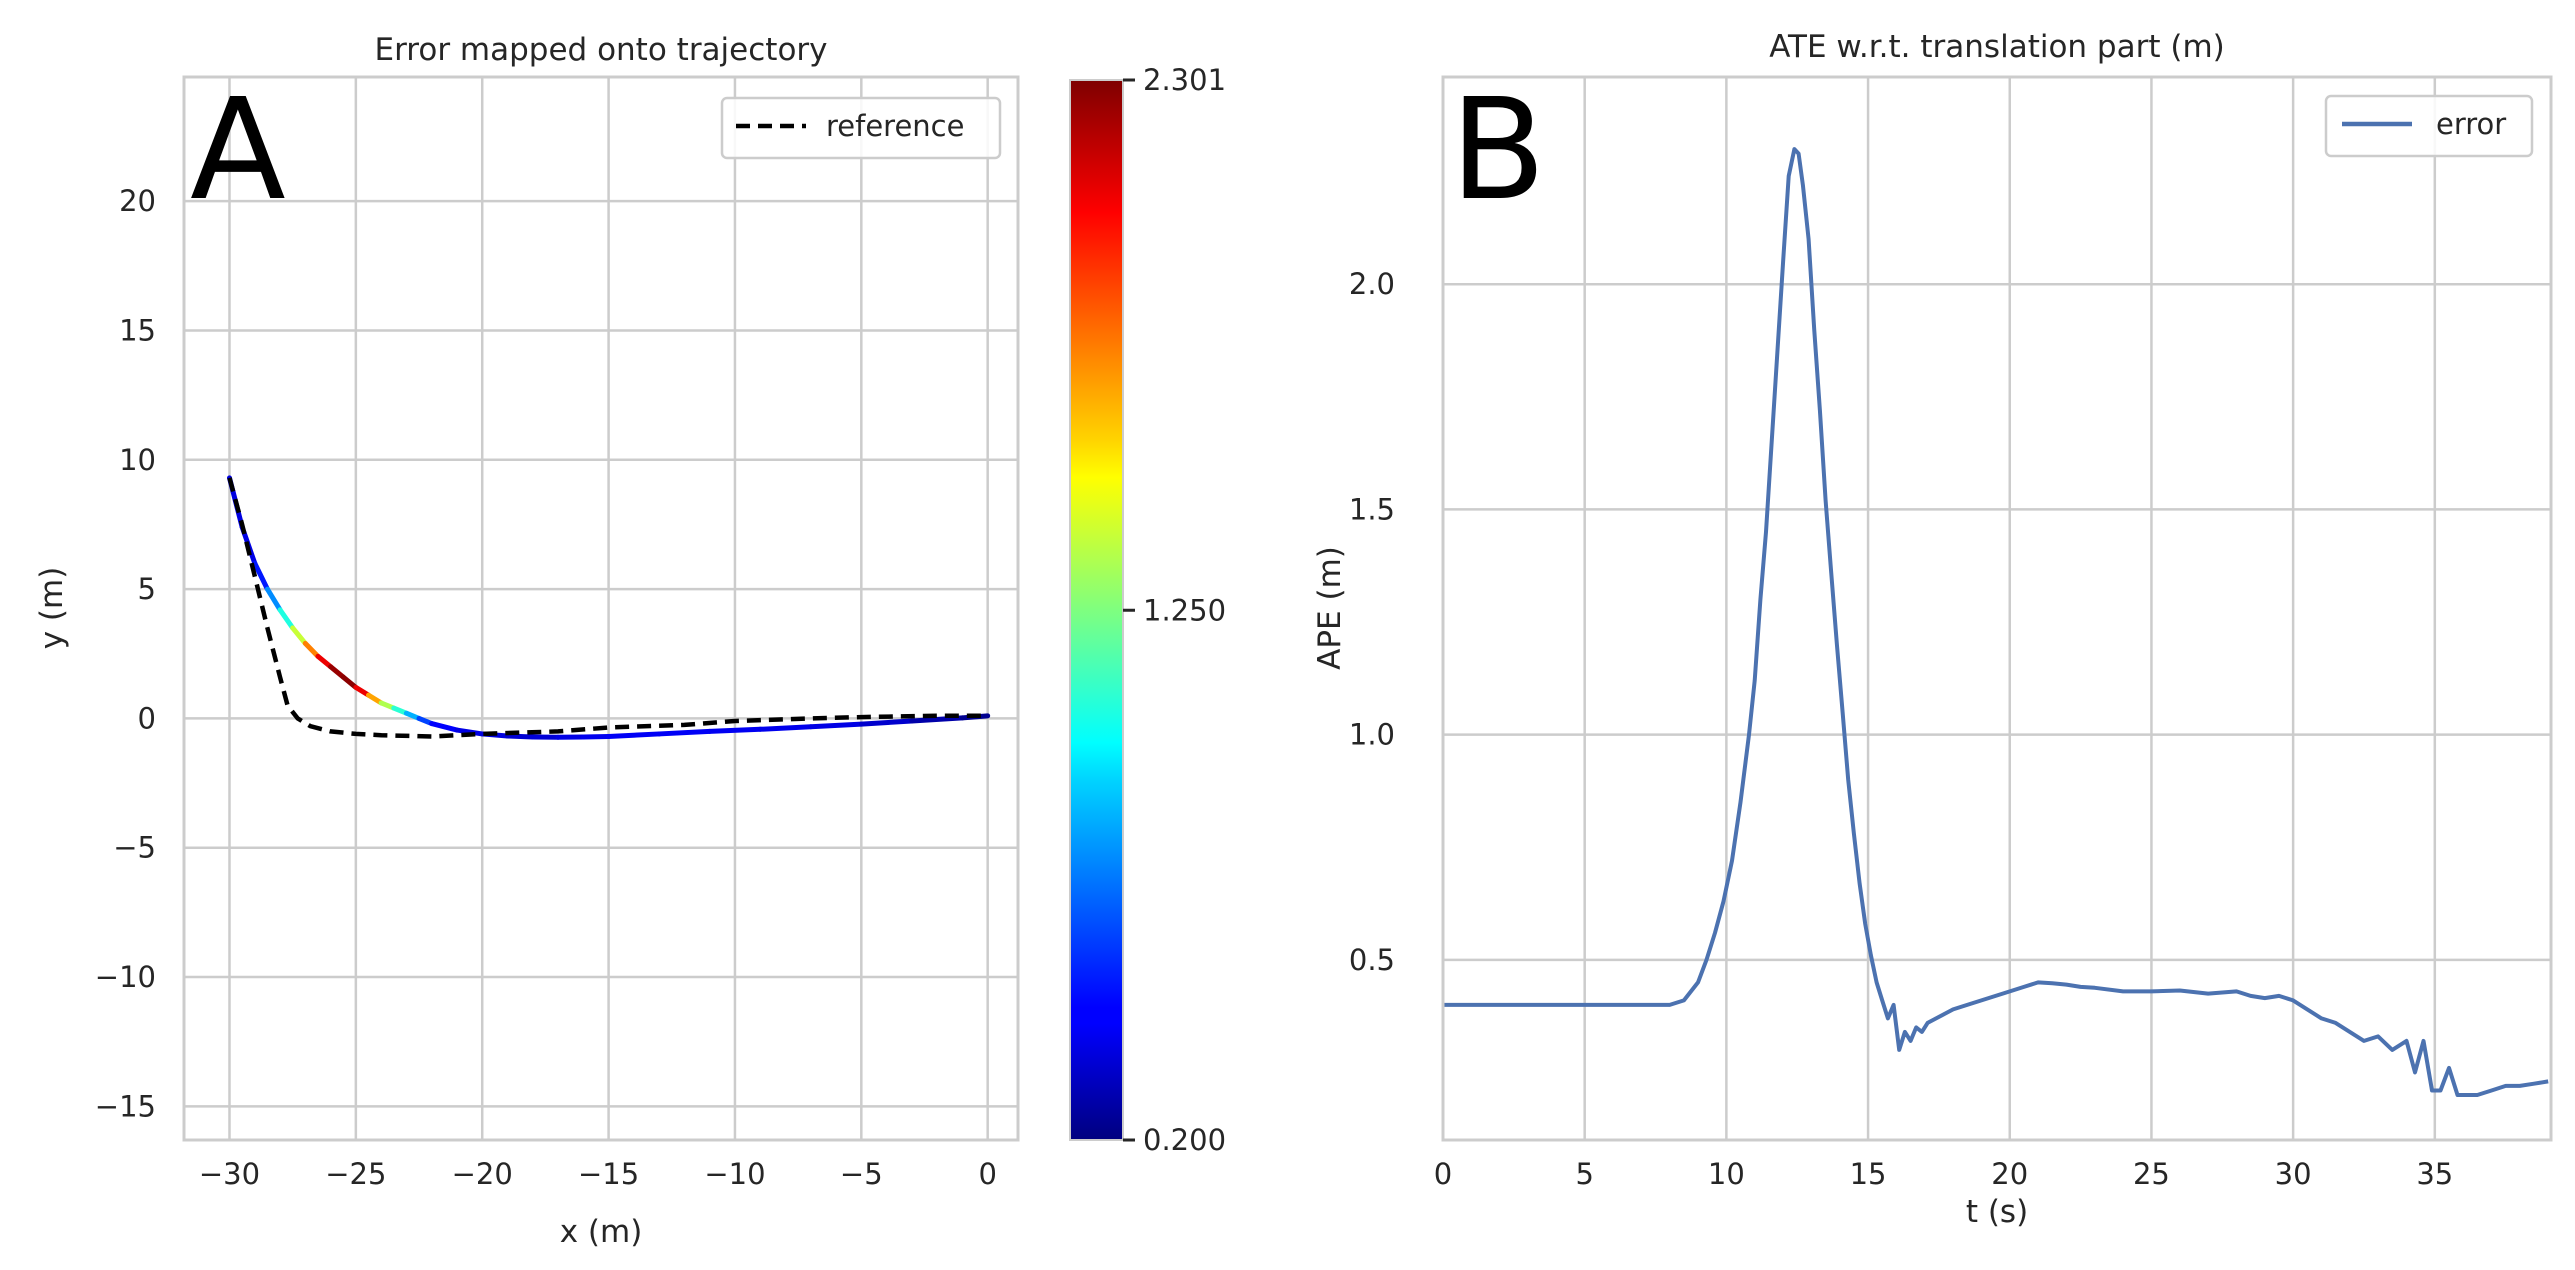  Describe the element at coordinates (147, 718) in the screenshot. I see `panel-a-y-tick-label: 0` at that location.